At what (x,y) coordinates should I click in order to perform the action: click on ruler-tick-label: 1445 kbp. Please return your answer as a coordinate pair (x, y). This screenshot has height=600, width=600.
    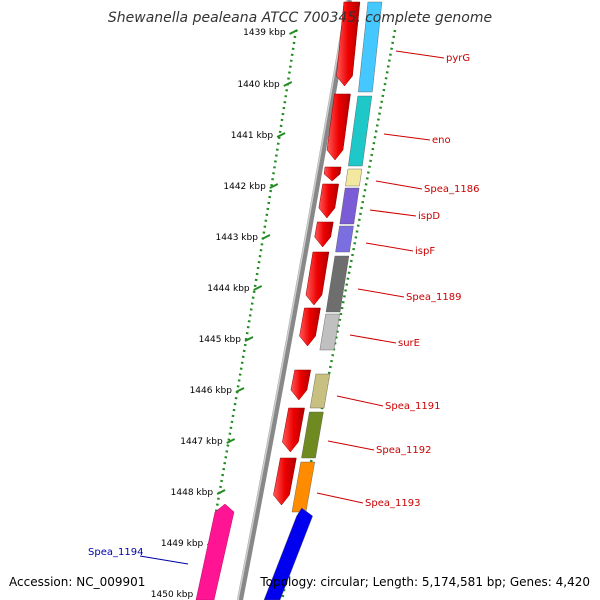
    Looking at the image, I should click on (220, 340).